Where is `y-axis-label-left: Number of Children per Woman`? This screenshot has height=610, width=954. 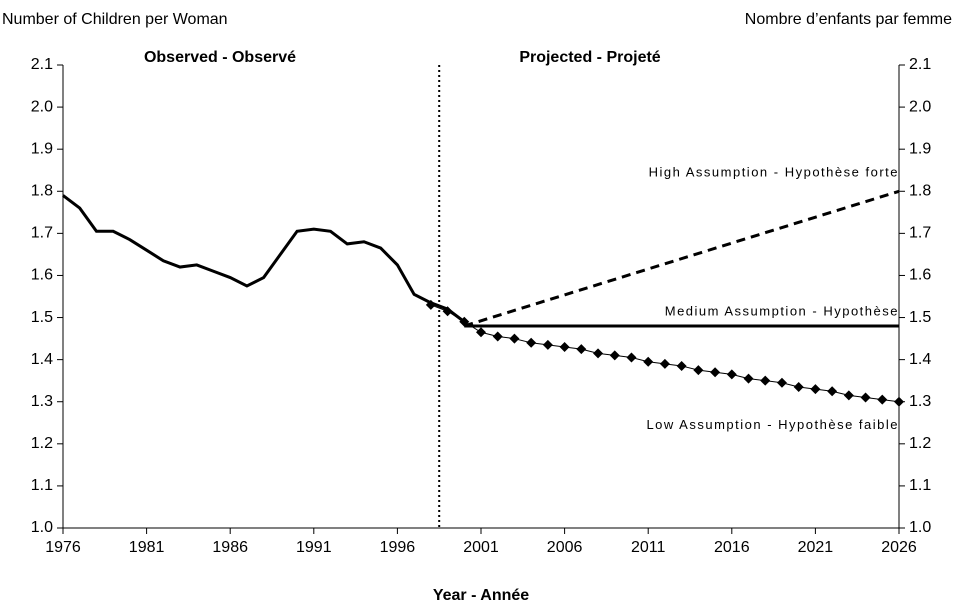 y-axis-label-left: Number of Children per Woman is located at coordinates (115, 19).